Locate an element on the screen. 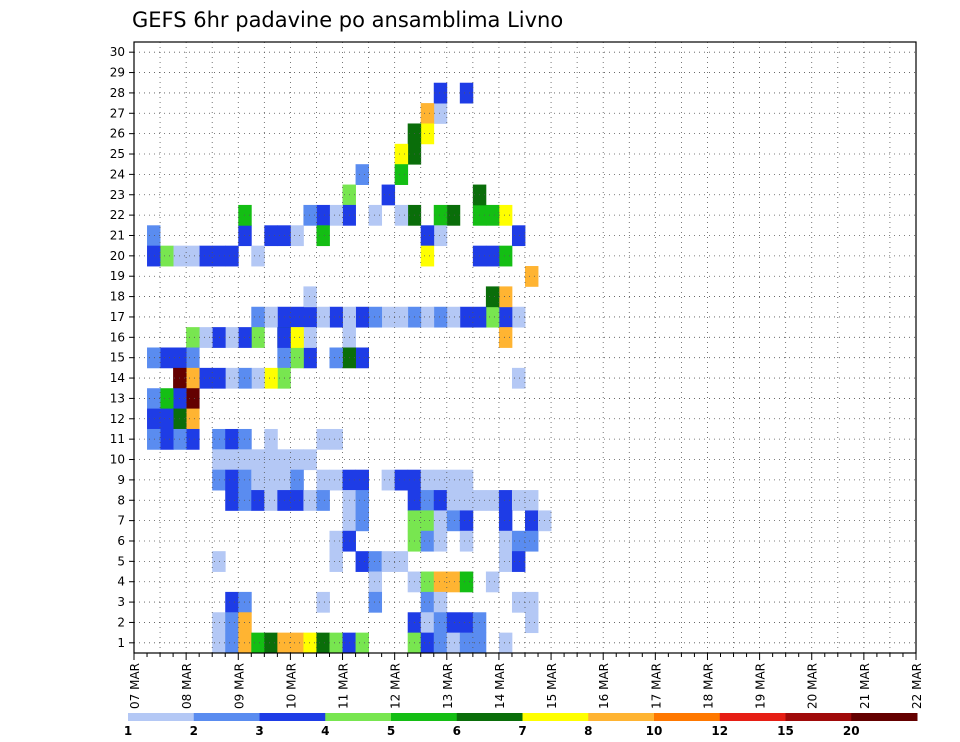 The height and width of the screenshot is (742, 960). x-tick-label: 20 MAR is located at coordinates (813, 686).